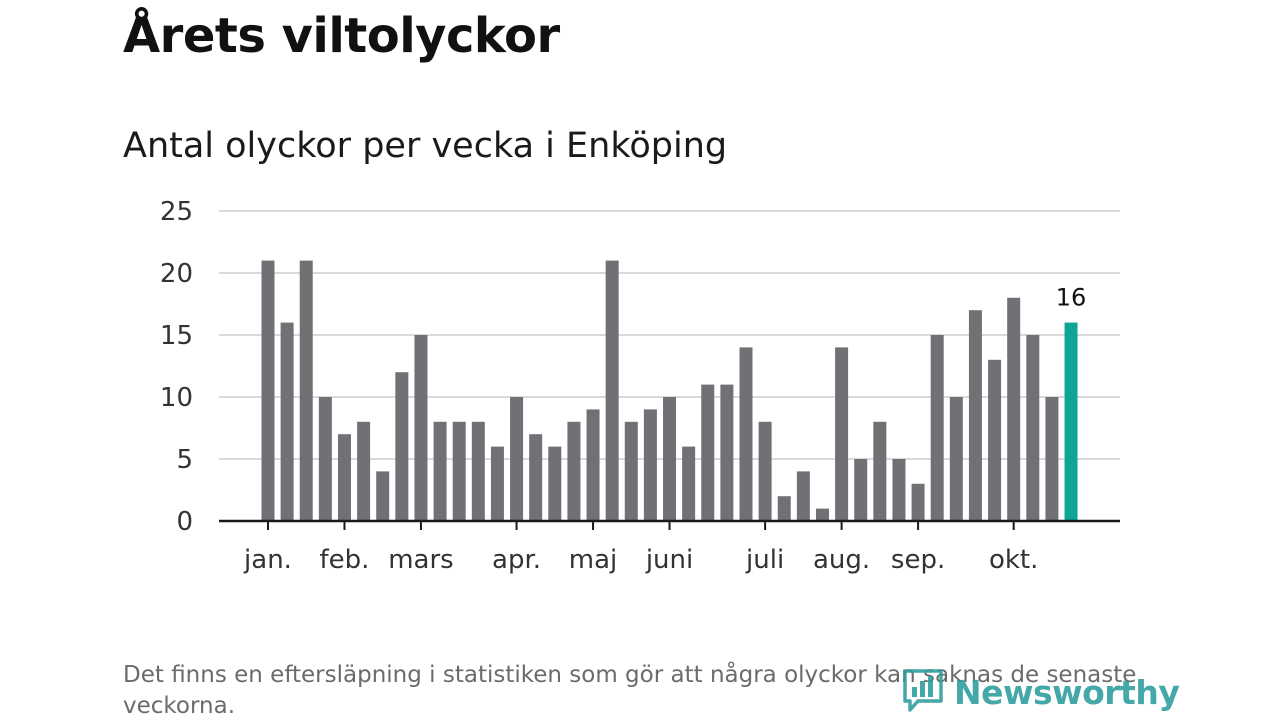 The width and height of the screenshot is (1280, 722). I want to click on brand-name: Newsworthy, so click(1067, 692).